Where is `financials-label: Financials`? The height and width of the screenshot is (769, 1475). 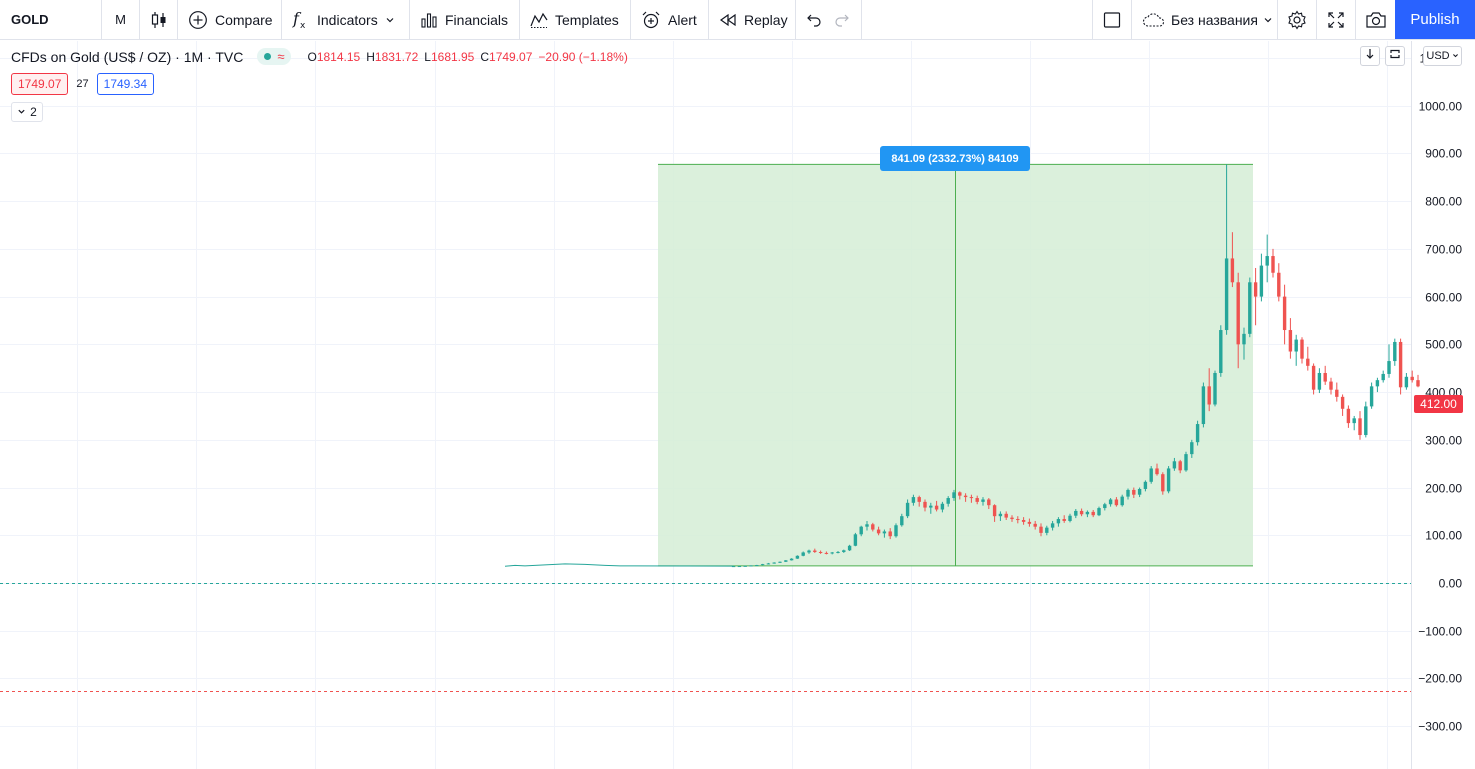 financials-label: Financials is located at coordinates (477, 19).